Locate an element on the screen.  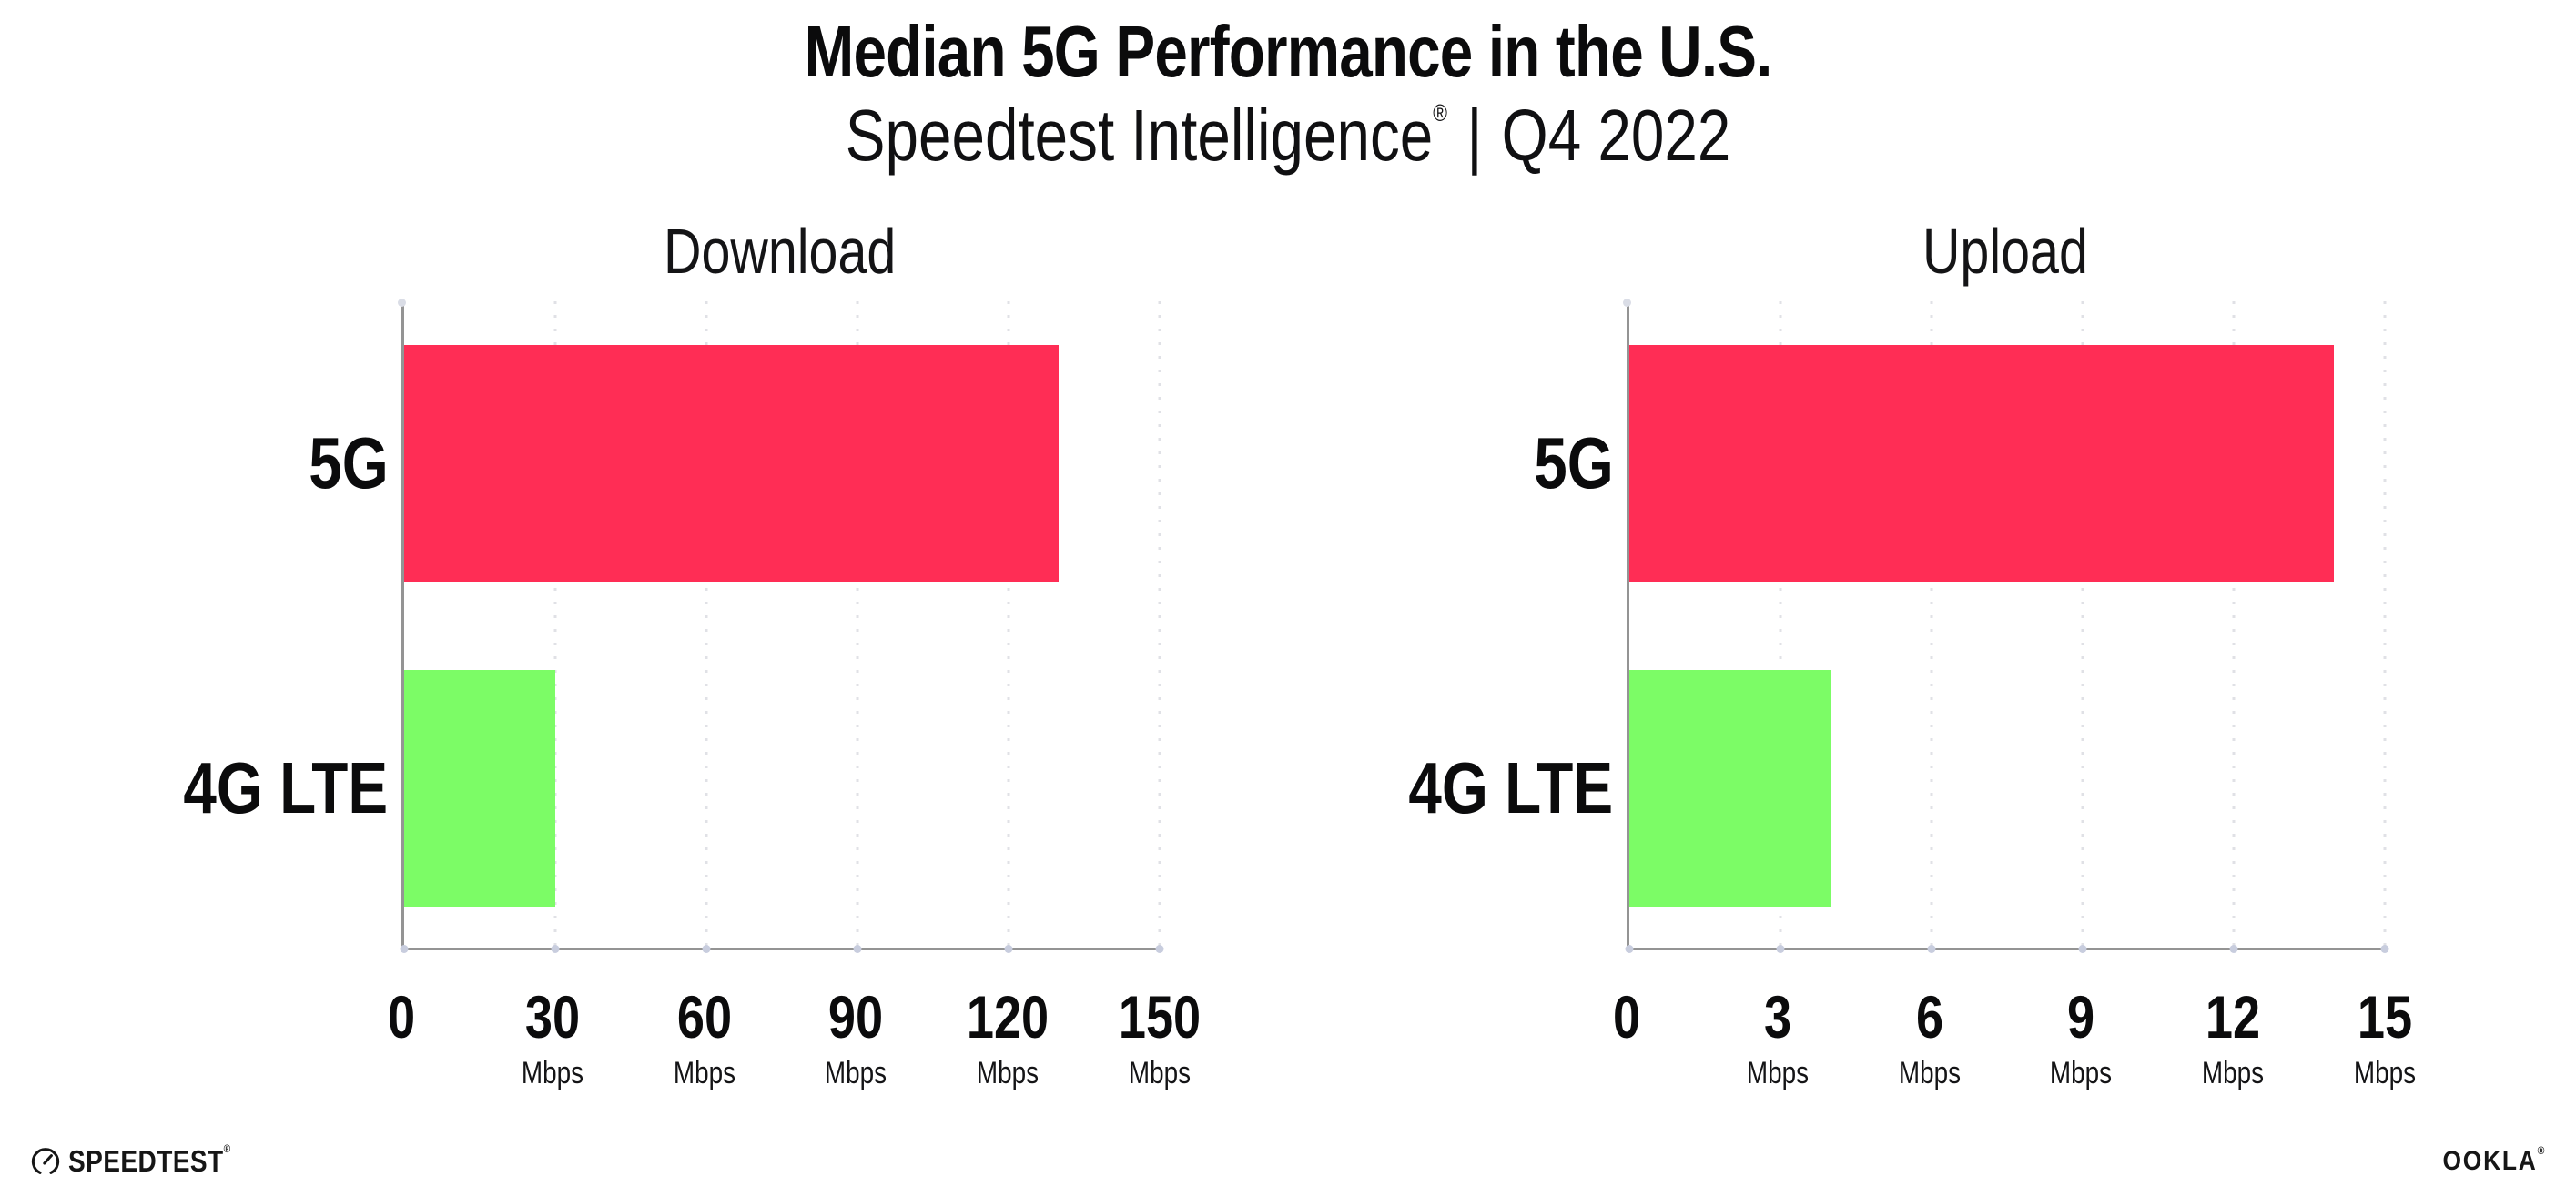
x-tick-9: 9 Mbps is located at coordinates (2081, 1038).